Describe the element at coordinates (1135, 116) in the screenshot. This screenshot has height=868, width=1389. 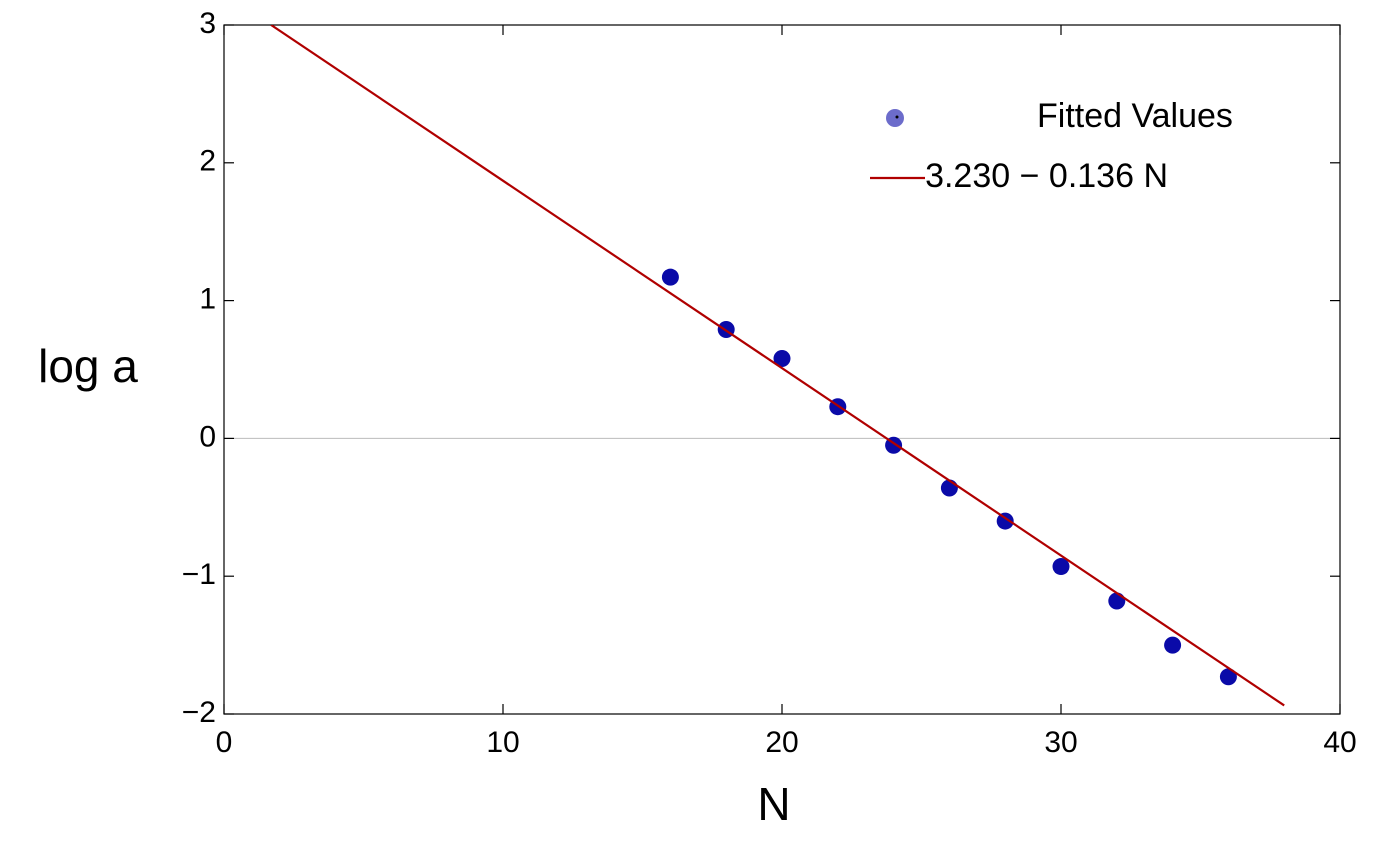
I see `legend-label: Fitted Values` at that location.